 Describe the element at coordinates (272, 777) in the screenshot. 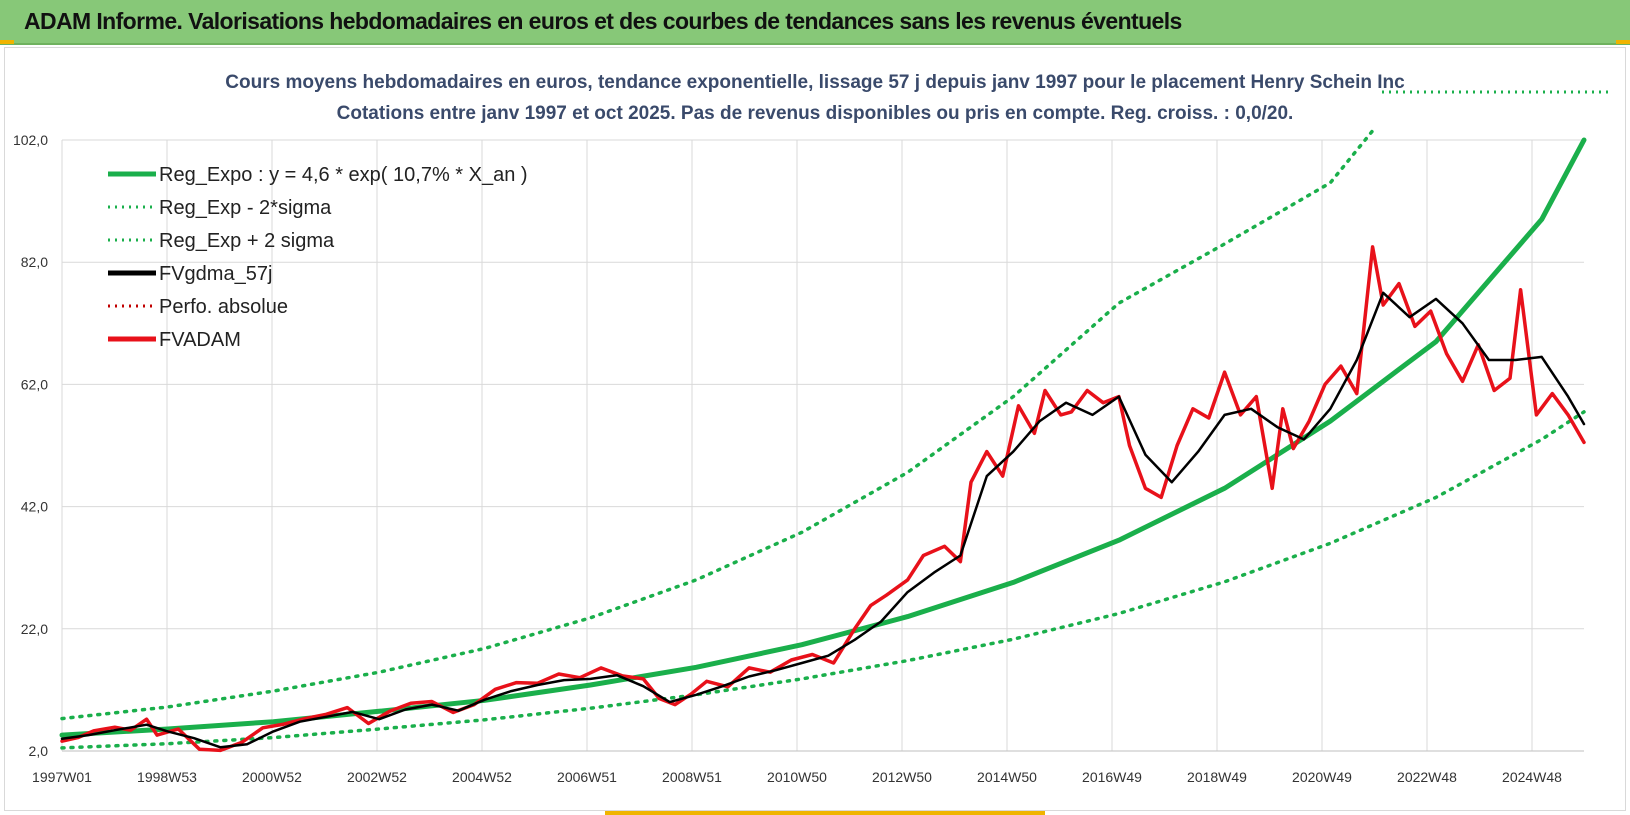

I see `x-tick-label: 2000W52` at that location.